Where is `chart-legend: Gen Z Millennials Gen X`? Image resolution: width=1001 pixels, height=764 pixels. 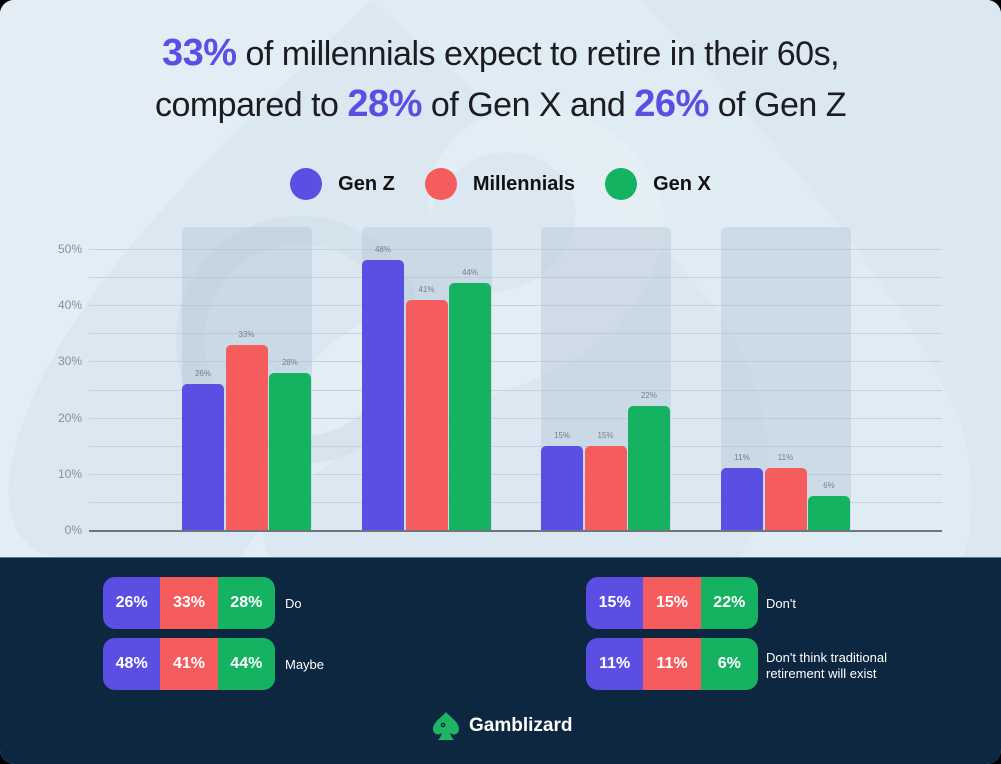
chart-legend: Gen Z Millennials Gen X is located at coordinates (500, 184).